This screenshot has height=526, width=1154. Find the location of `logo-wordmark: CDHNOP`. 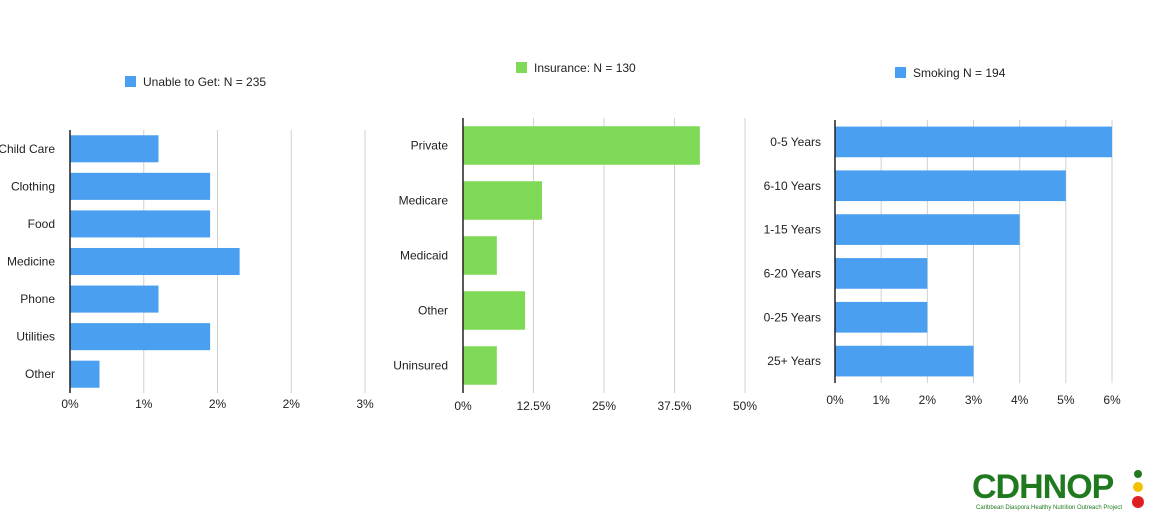

logo-wordmark: CDHNOP is located at coordinates (1043, 487).